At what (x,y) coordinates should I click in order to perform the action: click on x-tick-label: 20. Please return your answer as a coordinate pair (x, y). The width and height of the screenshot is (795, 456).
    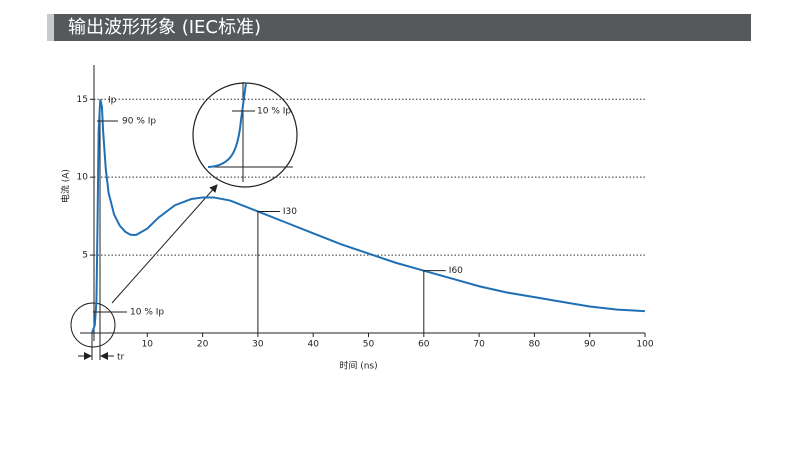
    Looking at the image, I should click on (203, 345).